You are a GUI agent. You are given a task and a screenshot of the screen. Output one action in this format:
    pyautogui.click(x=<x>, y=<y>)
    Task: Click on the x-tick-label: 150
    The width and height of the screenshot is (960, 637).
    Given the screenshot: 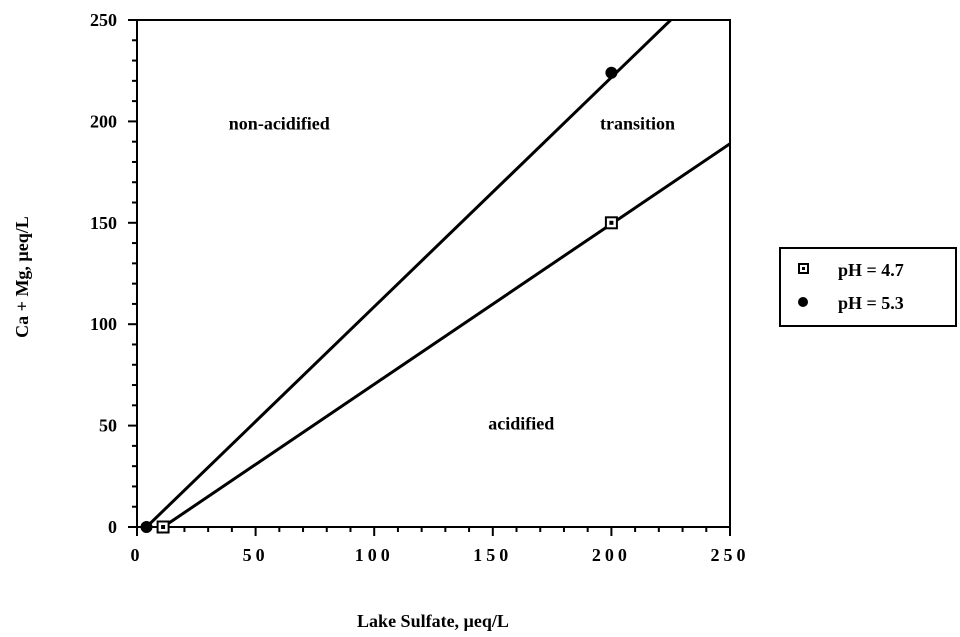 What is the action you would take?
    pyautogui.click(x=492, y=555)
    